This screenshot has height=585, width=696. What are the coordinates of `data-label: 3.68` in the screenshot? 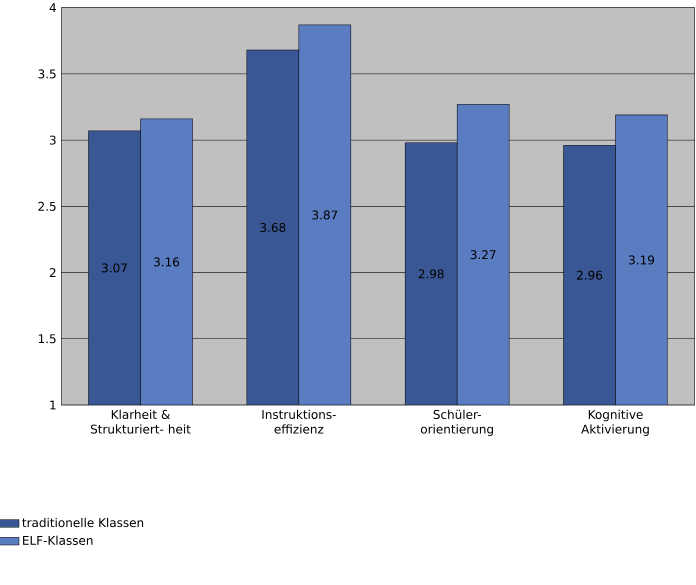 It's located at (273, 227).